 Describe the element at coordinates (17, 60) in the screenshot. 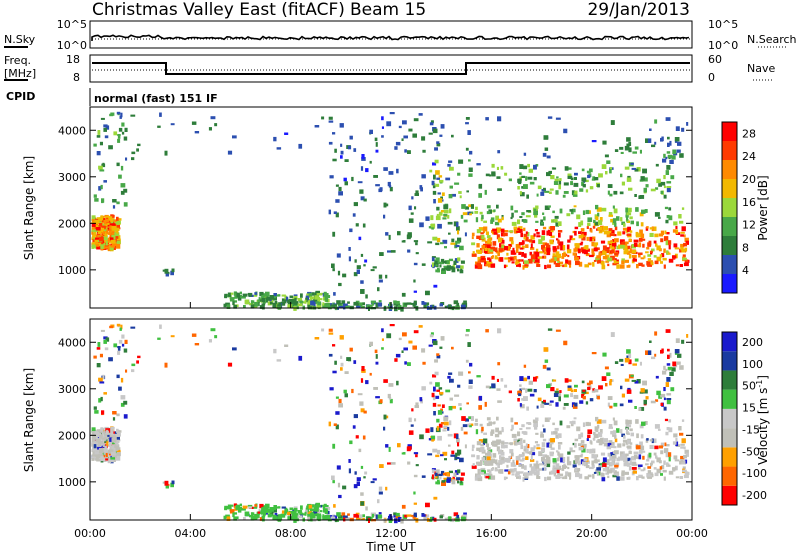

I see `freq-label: Freq.` at that location.